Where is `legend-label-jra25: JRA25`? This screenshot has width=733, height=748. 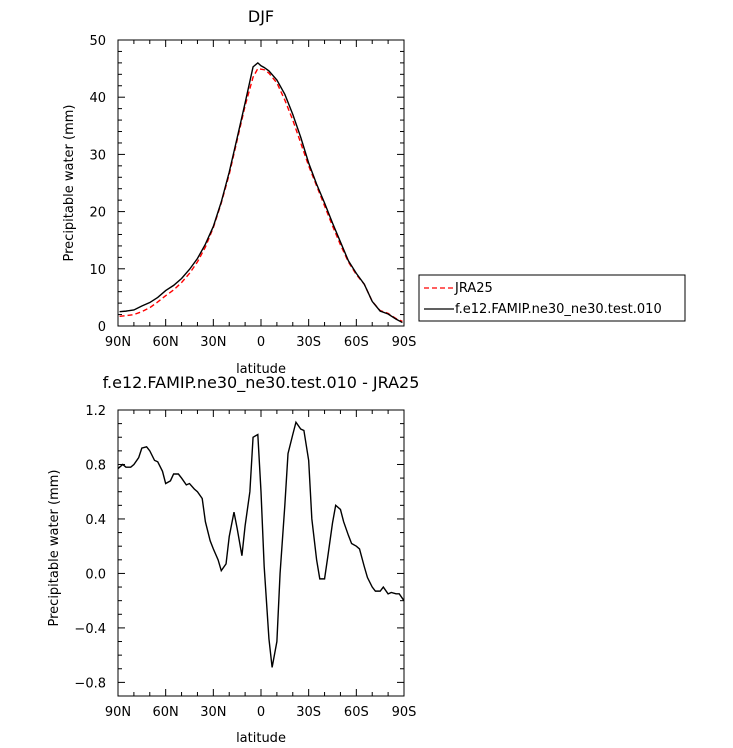
legend-label-jra25: JRA25 is located at coordinates (473, 288).